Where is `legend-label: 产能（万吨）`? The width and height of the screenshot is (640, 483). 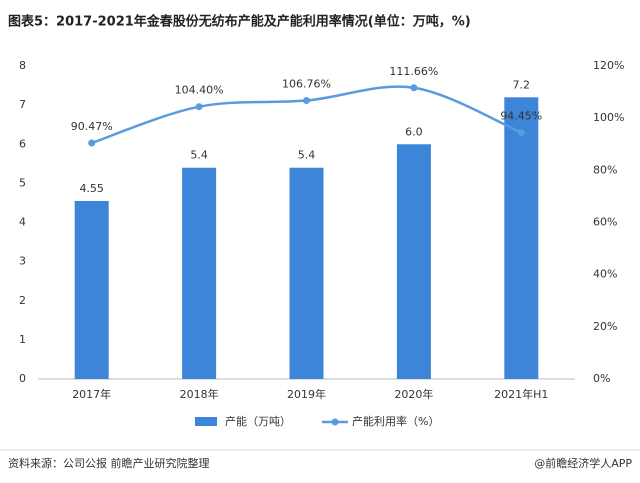
legend-label: 产能（万吨） is located at coordinates (258, 421).